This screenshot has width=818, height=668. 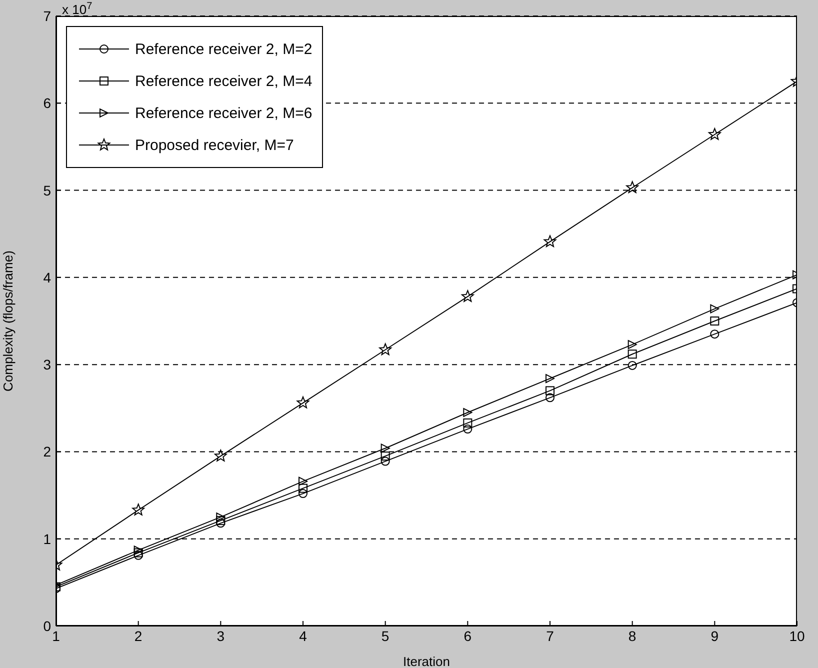 I want to click on y-tick-label: 5, so click(x=47, y=190).